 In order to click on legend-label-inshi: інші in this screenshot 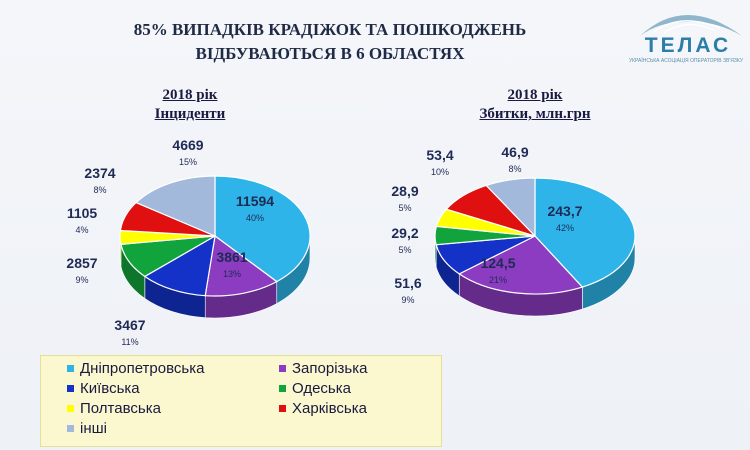, I will do `click(93, 428)`.